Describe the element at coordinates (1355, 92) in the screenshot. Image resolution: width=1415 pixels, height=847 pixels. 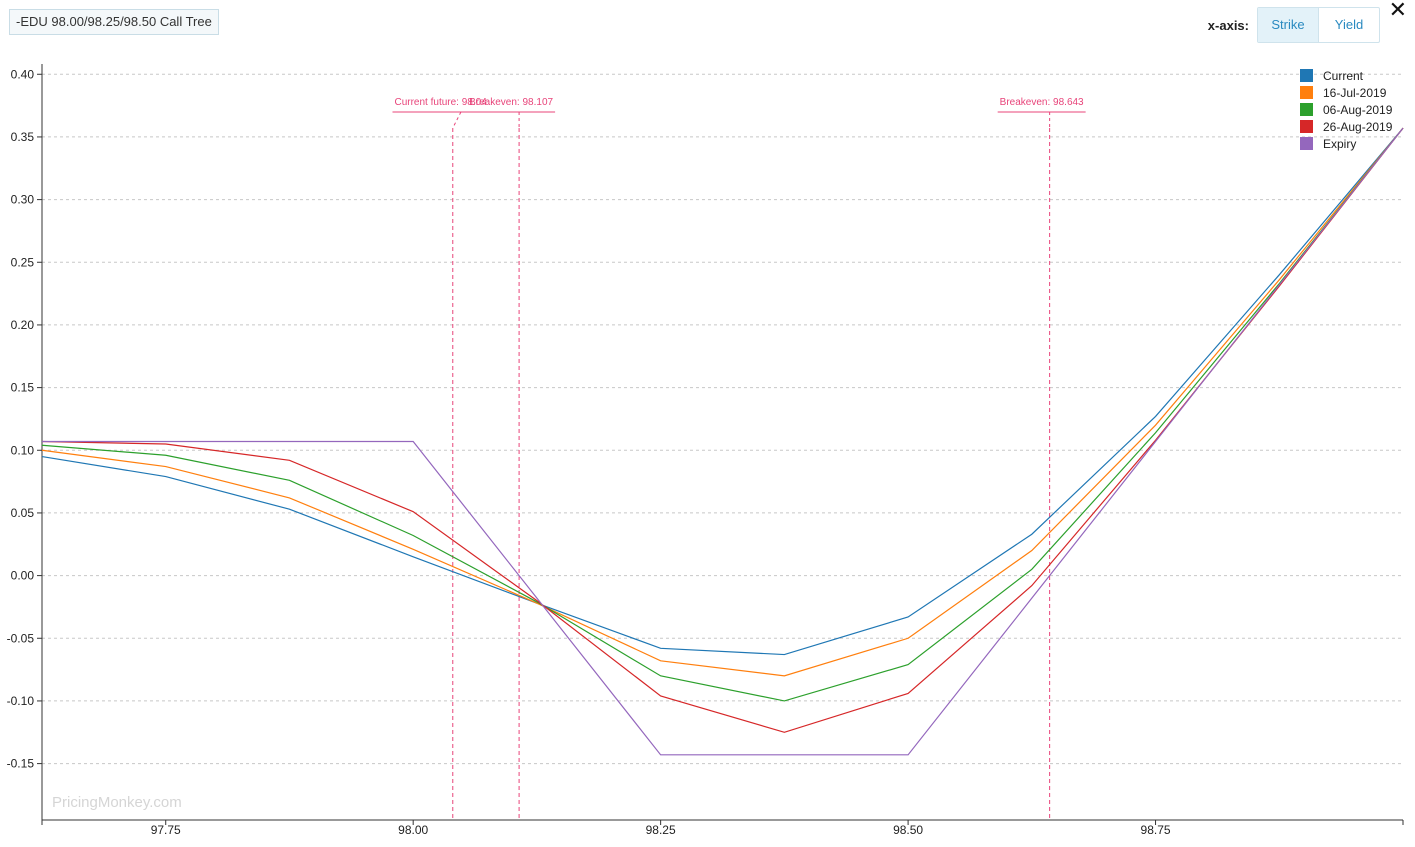
I see `legend-label: 16-Jul-2019` at that location.